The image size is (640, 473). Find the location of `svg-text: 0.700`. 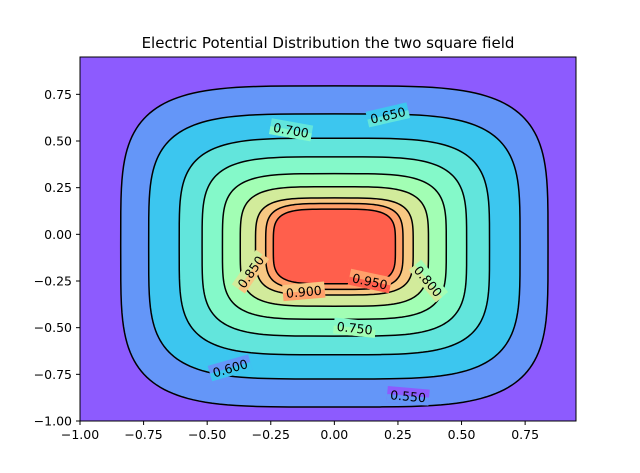

svg-text: 0.700 is located at coordinates (291, 130).